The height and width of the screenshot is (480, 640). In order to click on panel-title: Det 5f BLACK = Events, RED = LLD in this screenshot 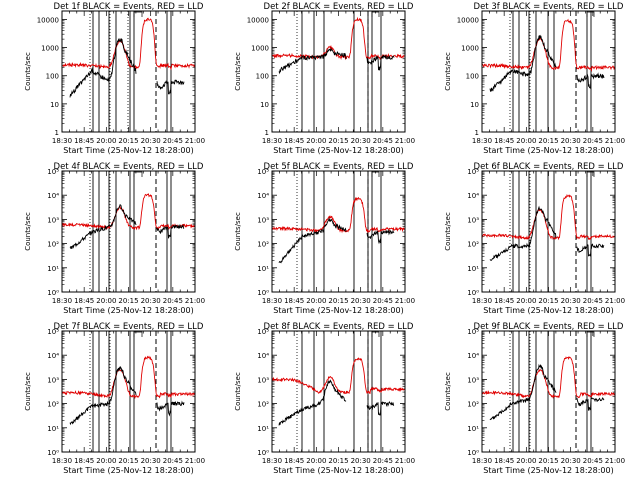, I will do `click(339, 167)`.